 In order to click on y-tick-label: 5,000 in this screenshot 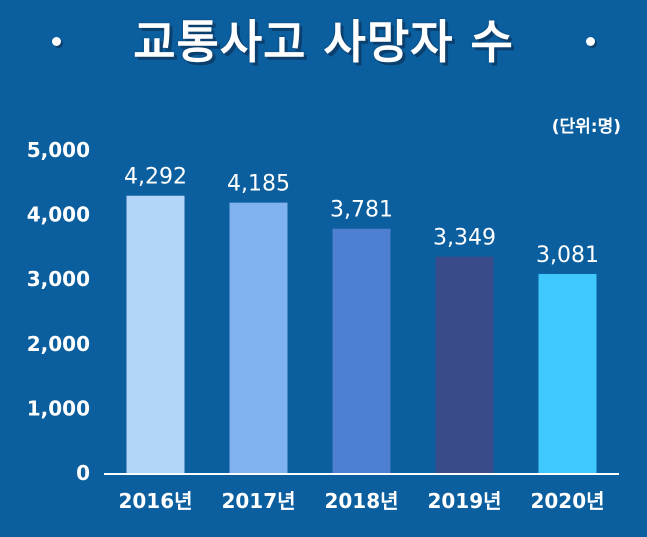, I will do `click(58, 150)`.